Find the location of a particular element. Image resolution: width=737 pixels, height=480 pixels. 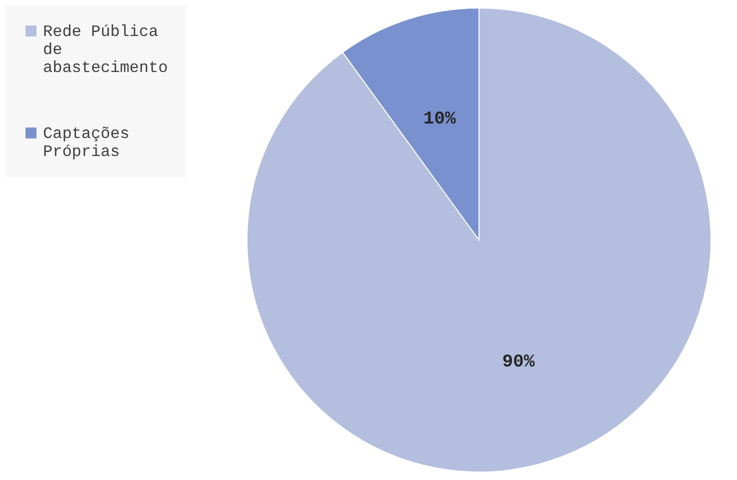

data-label: 10% is located at coordinates (439, 120).